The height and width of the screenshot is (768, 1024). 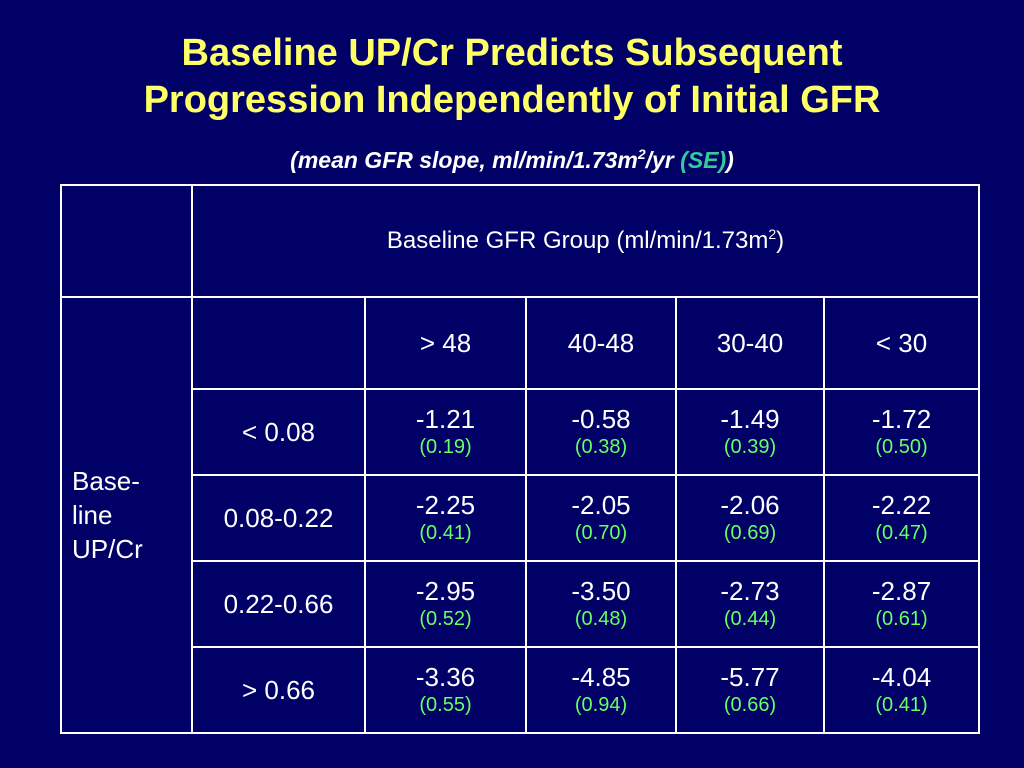 I want to click on title-line-2: Progression Independently of Initial GFR, so click(x=512, y=100).